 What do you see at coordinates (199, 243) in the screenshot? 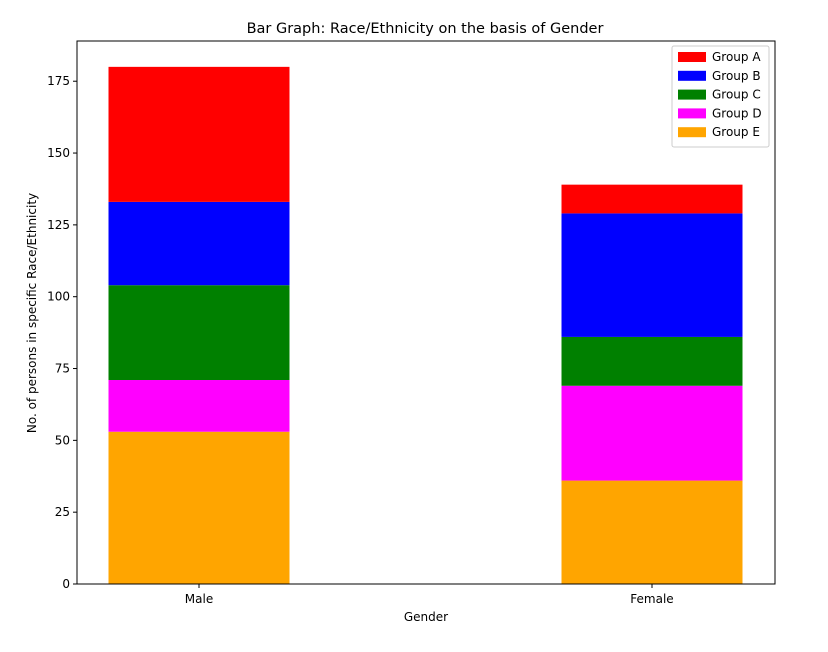
I see `bar-group-b-male` at bounding box center [199, 243].